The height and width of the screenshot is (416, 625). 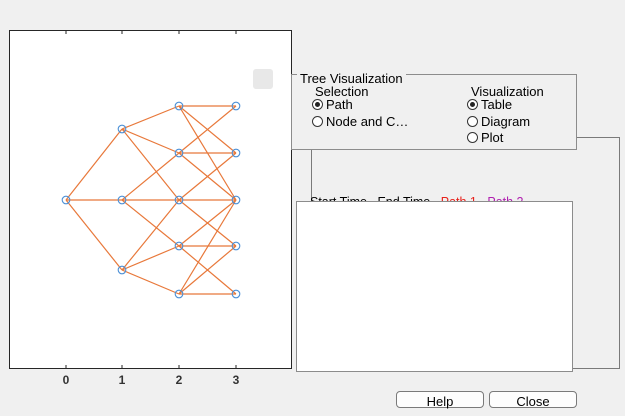 I want to click on selection-title: Selection, so click(x=342, y=91).